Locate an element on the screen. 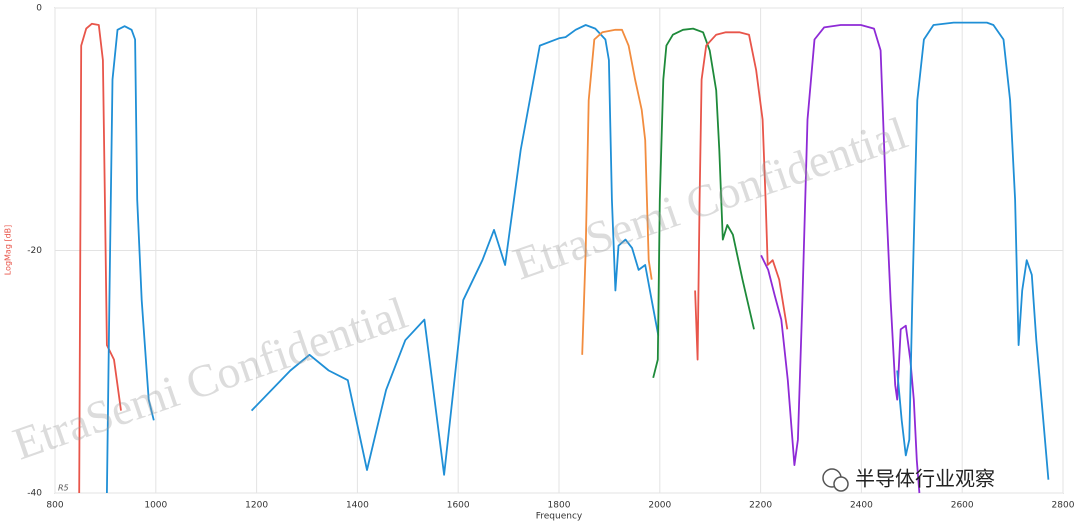  source-icon is located at coordinates (841, 484).